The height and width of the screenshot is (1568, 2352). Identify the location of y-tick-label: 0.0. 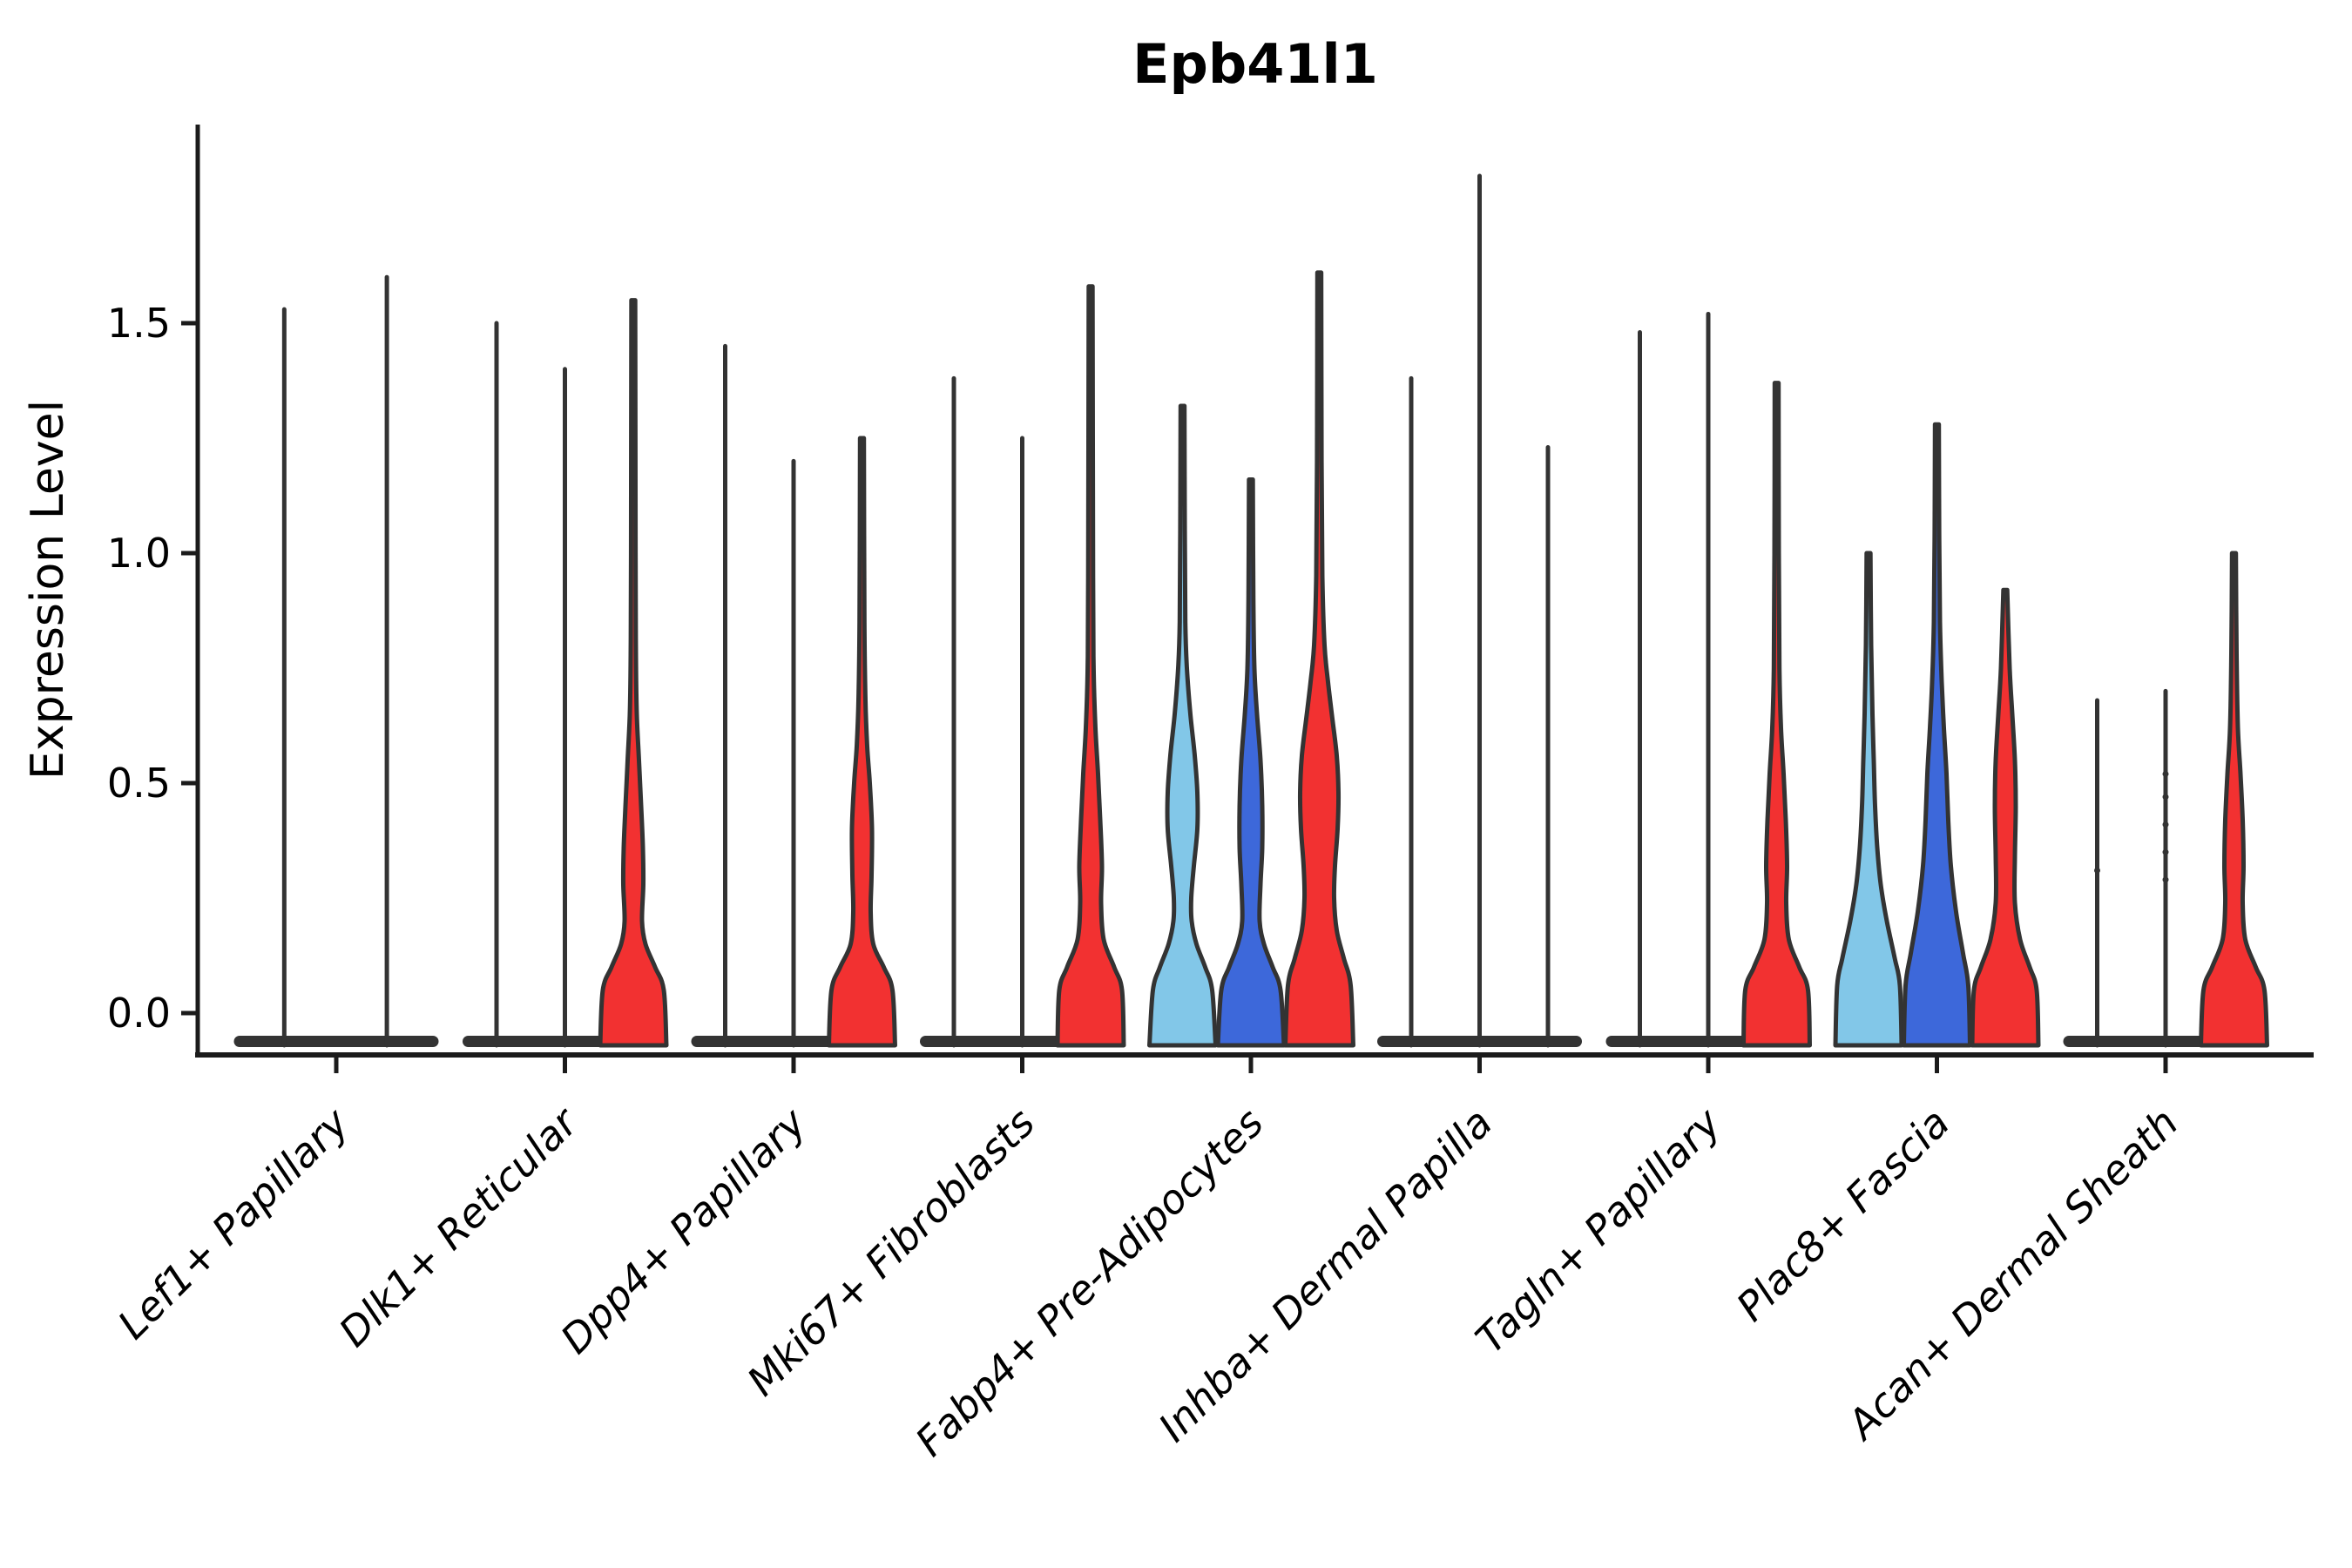
(139, 1014).